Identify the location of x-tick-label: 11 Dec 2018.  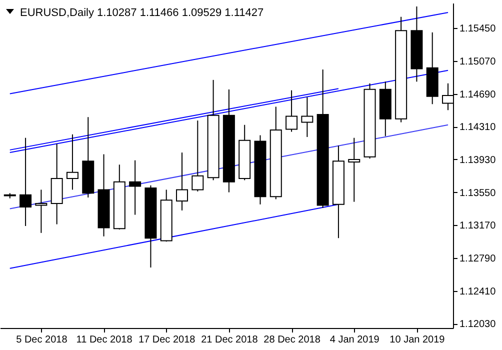
(104, 340).